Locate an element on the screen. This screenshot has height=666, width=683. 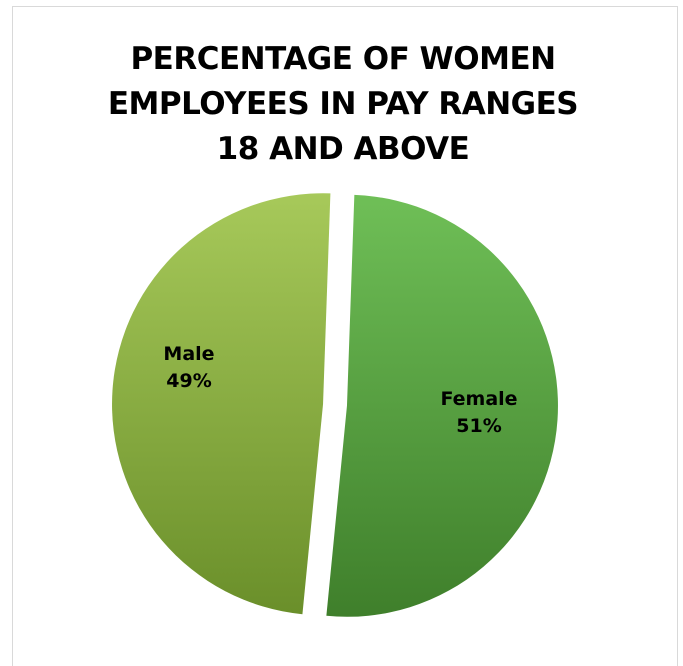
chart-title-line-3: 18 AND ABOVE is located at coordinates (343, 149).